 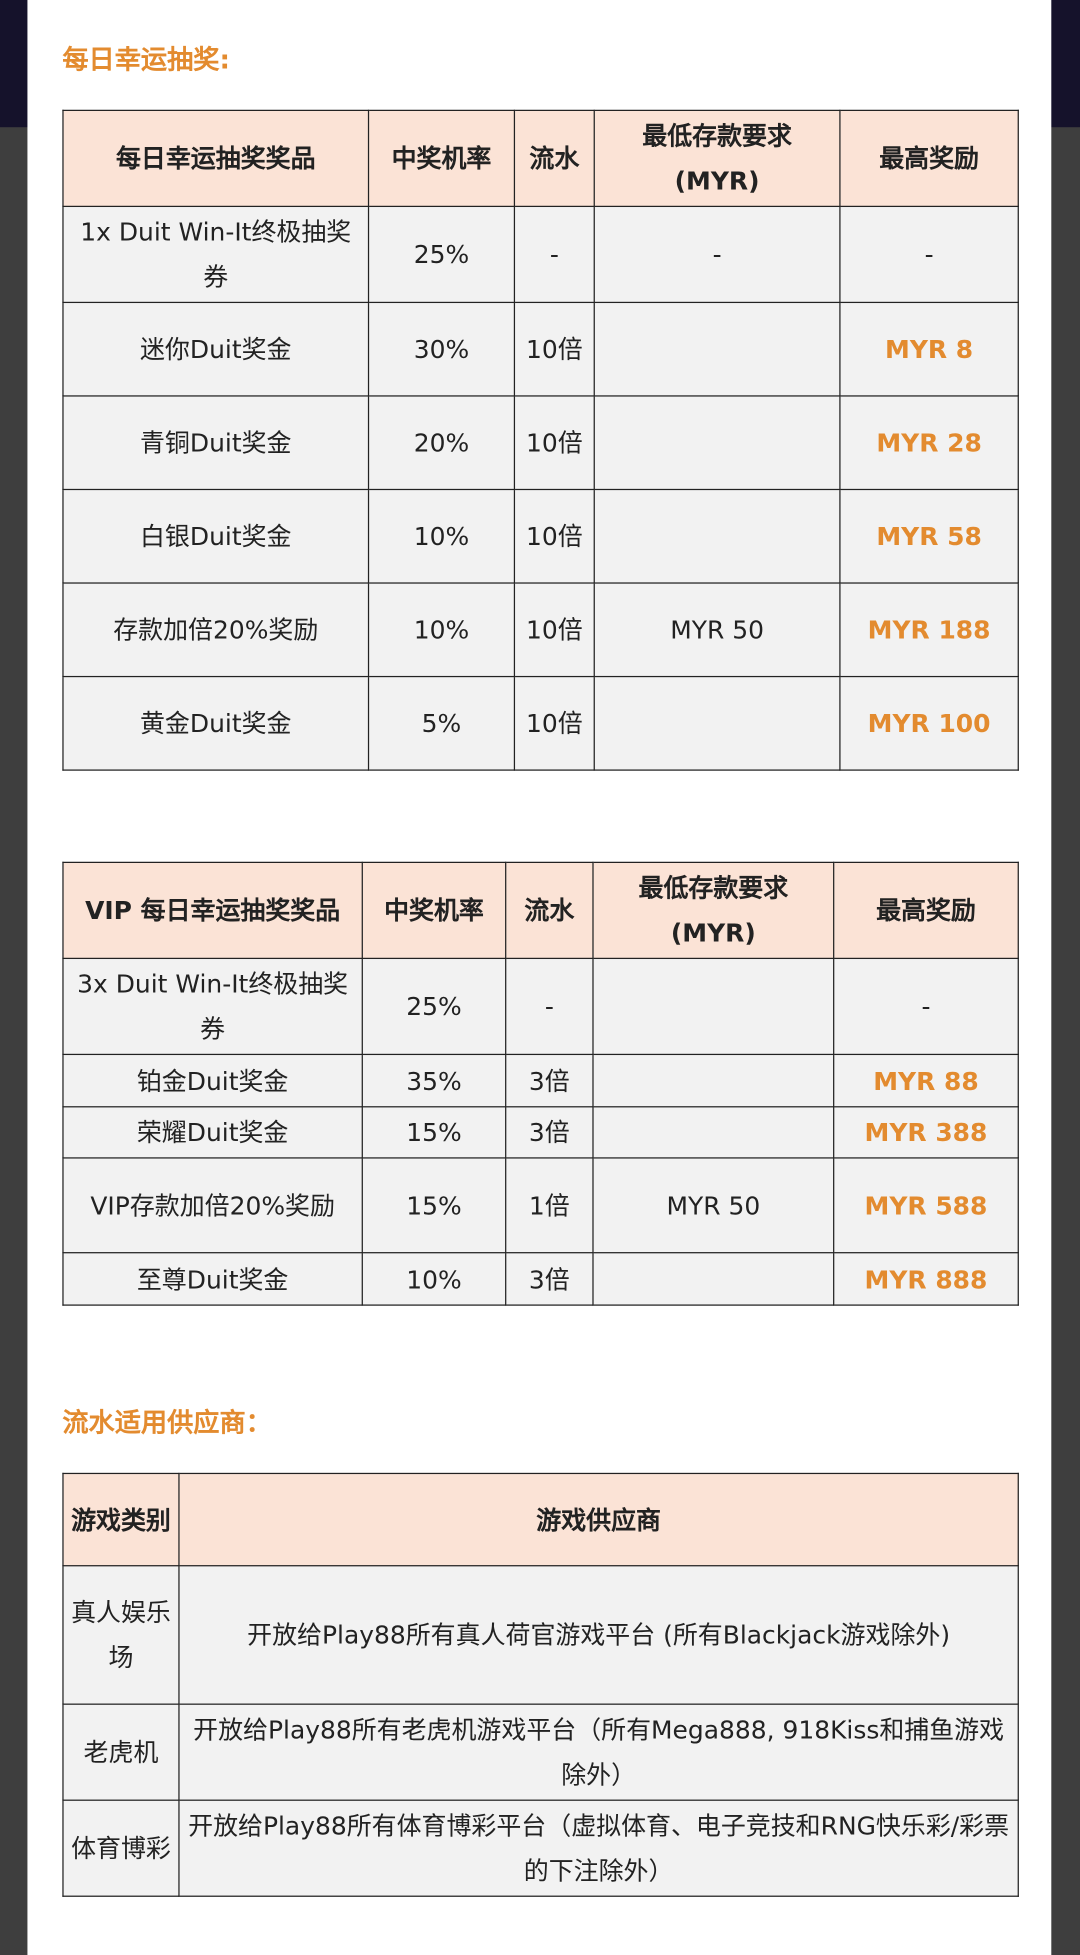 I want to click on cell: 30%, so click(x=441, y=349).